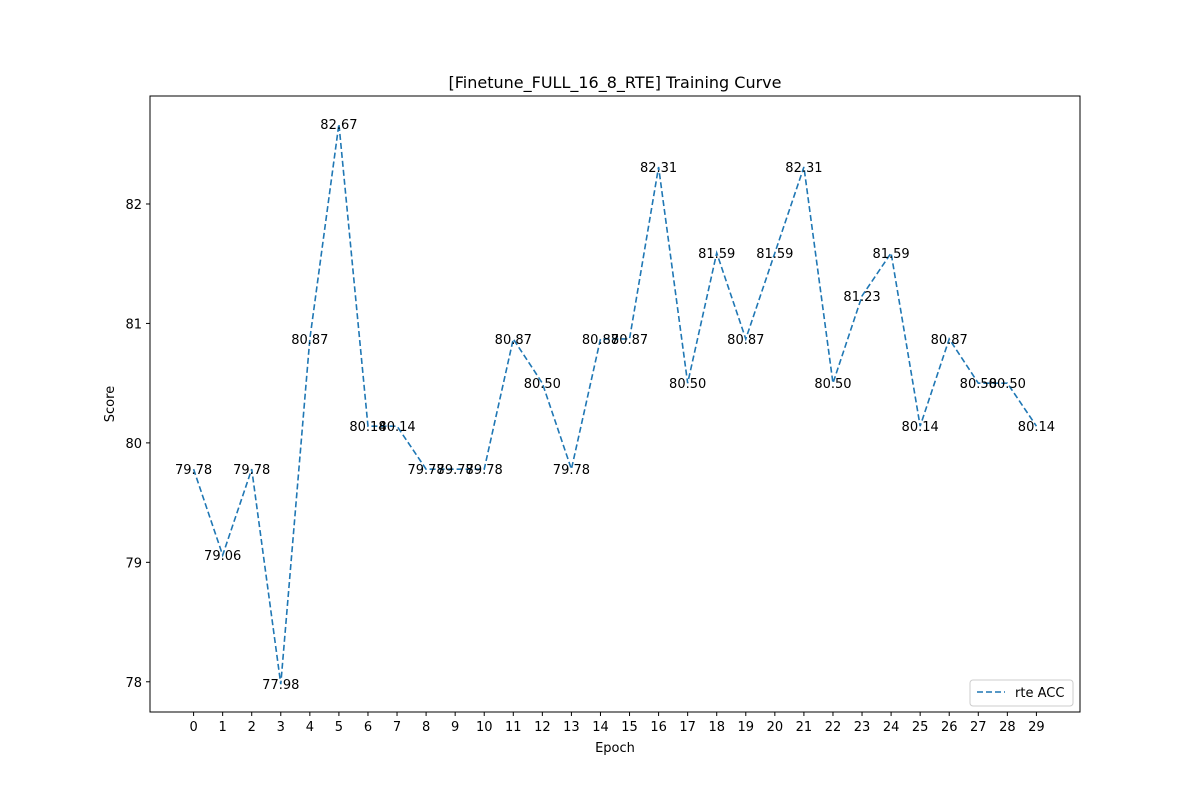 This screenshot has height=800, width=1200. I want to click on x-tick-label: 15, so click(629, 727).